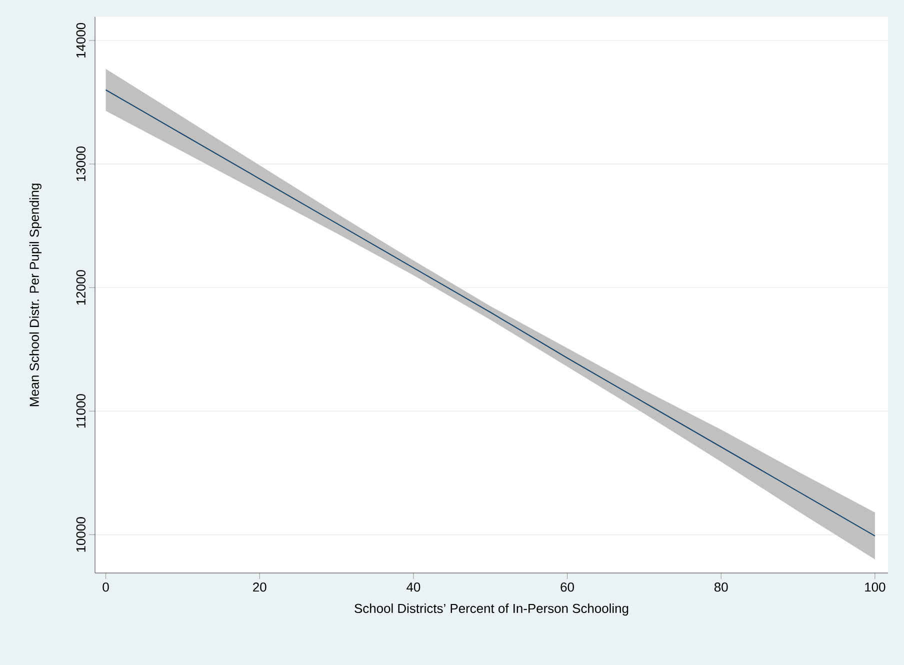  I want to click on x-tick-label: 80, so click(721, 587).